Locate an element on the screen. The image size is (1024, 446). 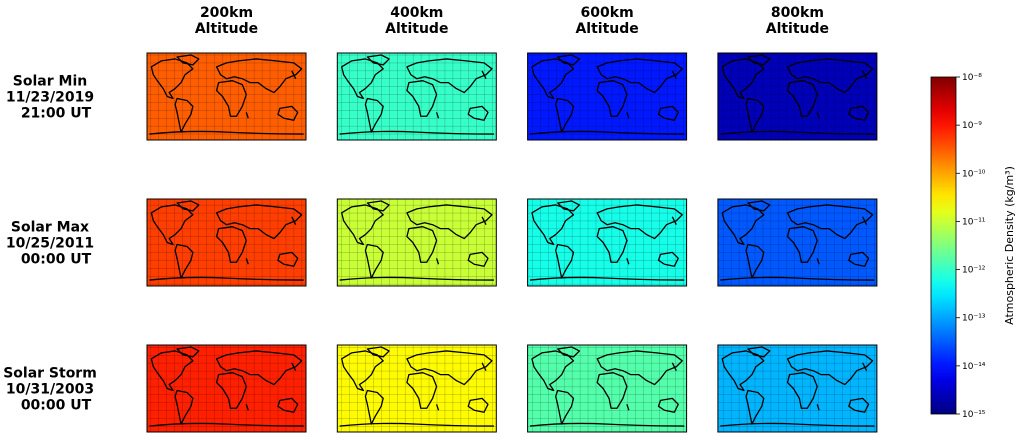
row-label: 10/31/2003 is located at coordinates (50, 390).